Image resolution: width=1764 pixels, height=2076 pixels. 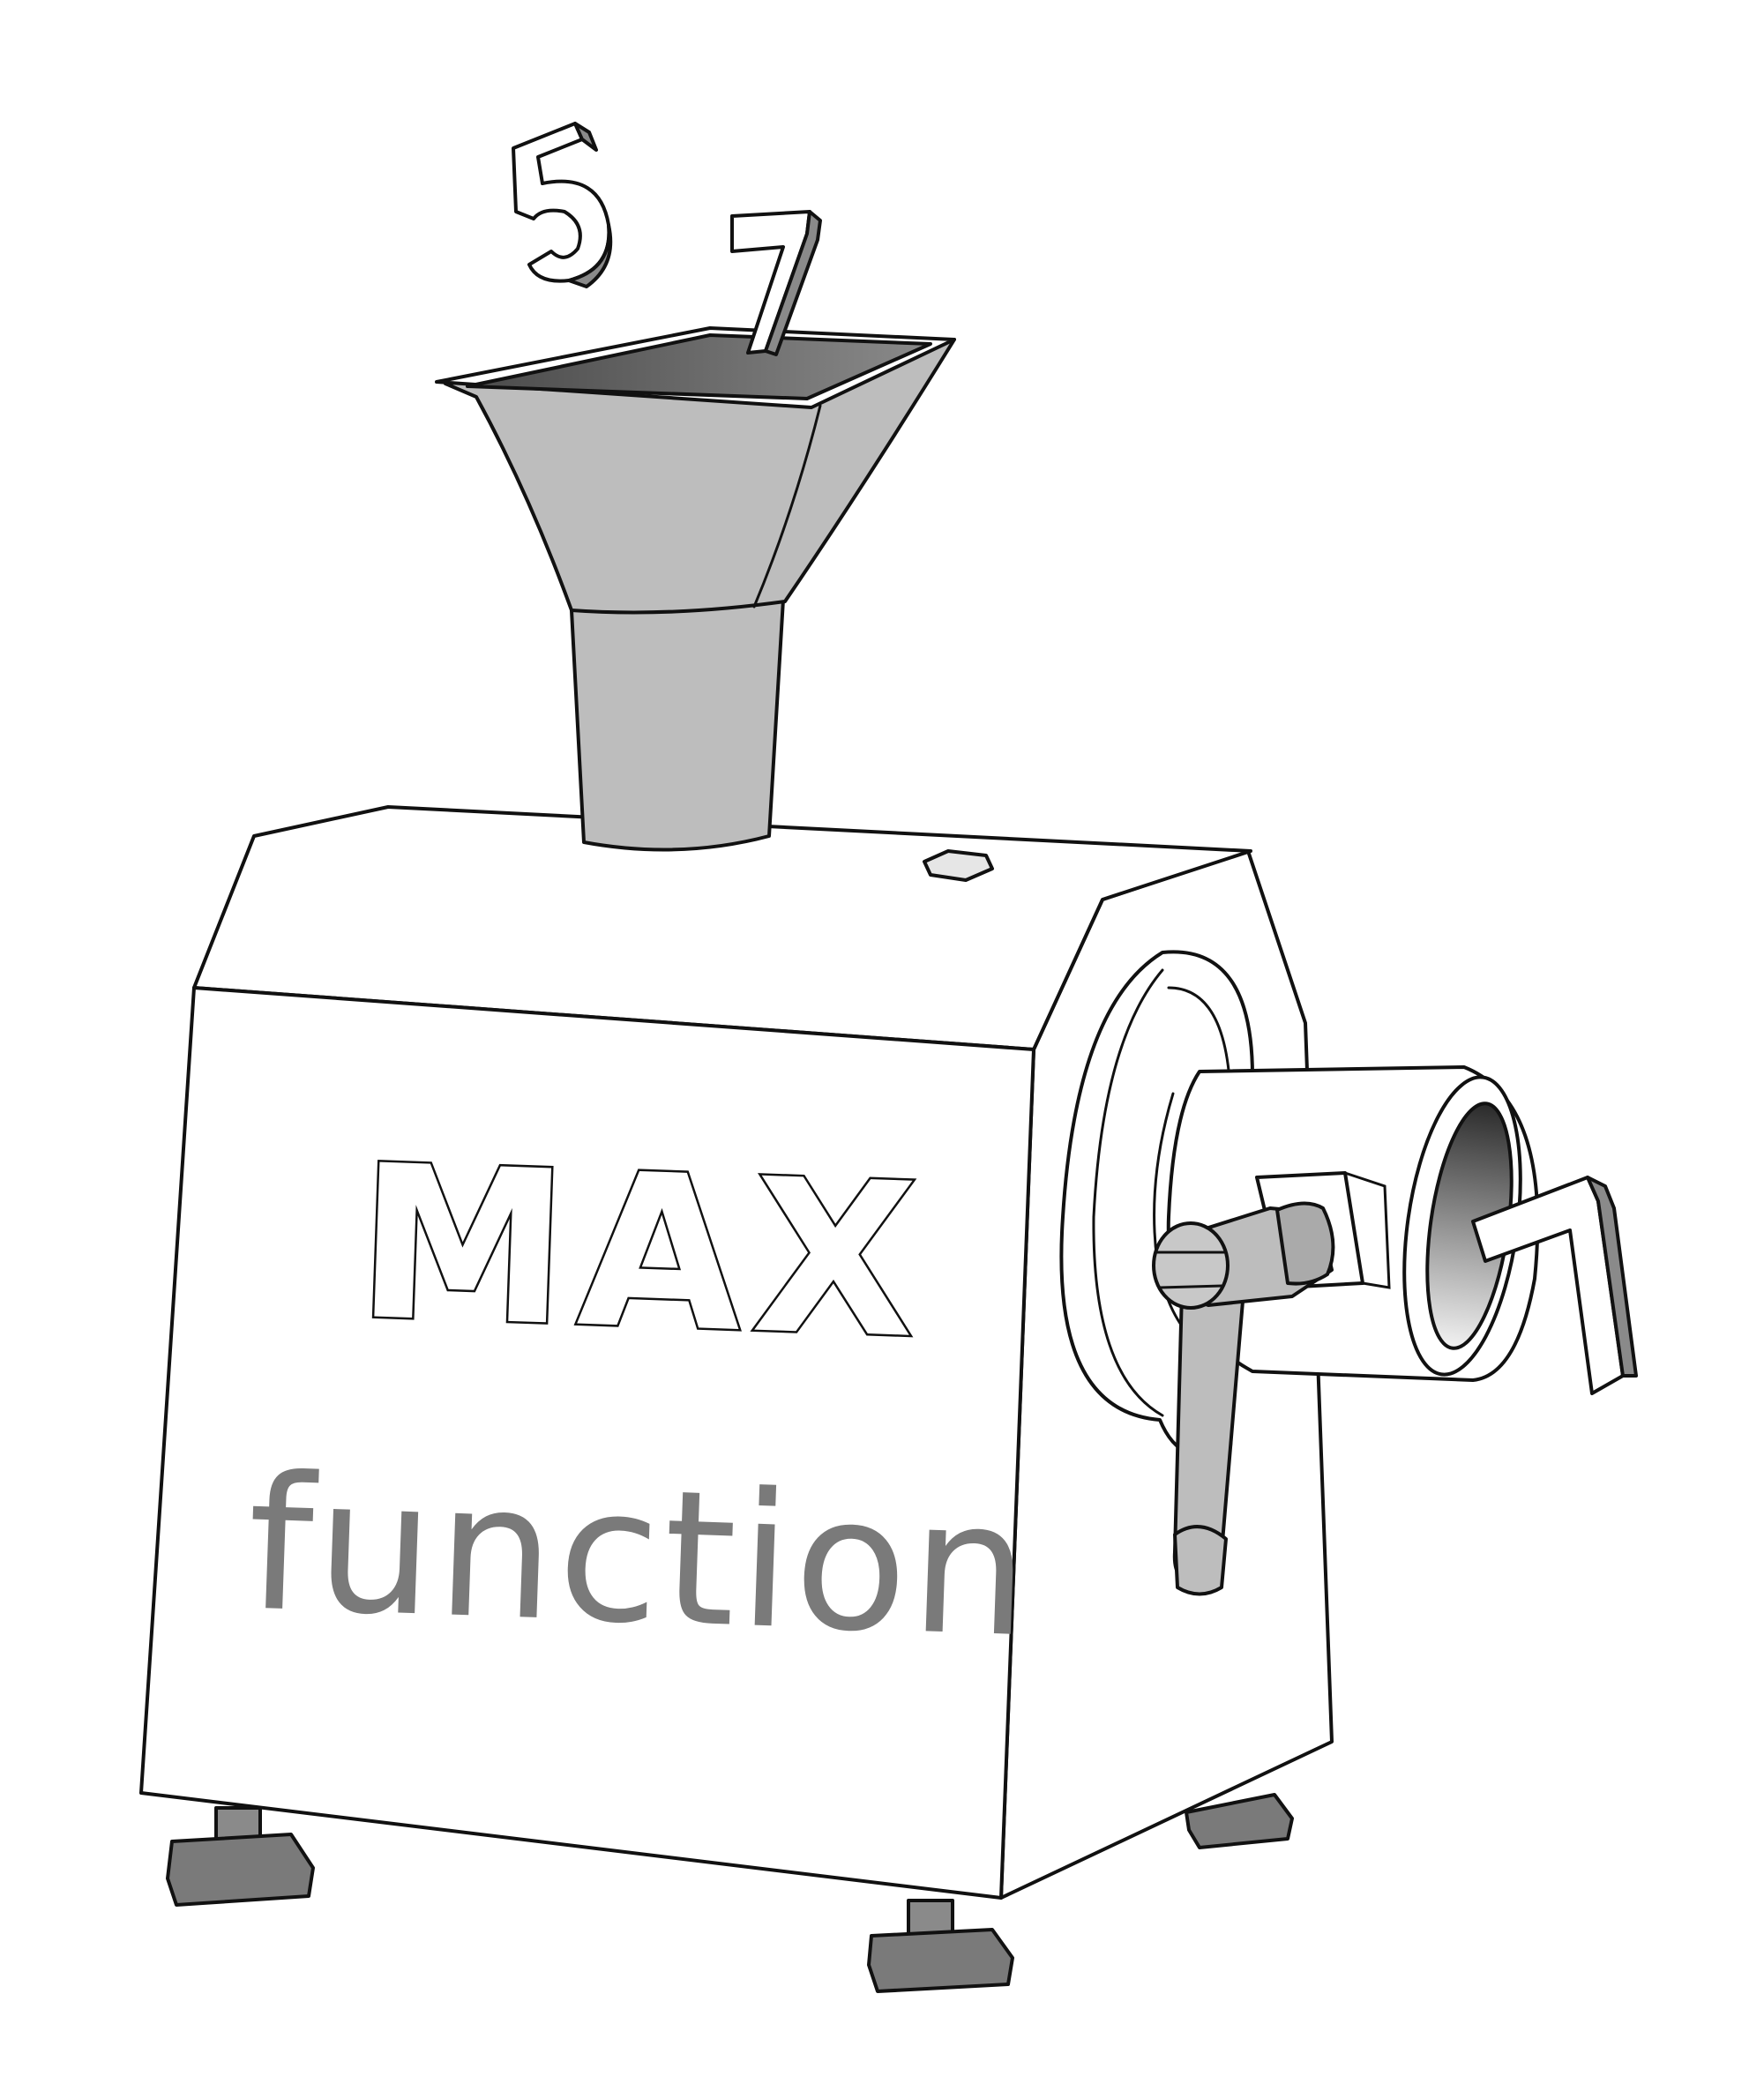 I want to click on funnel-opening, so click(x=699, y=366).